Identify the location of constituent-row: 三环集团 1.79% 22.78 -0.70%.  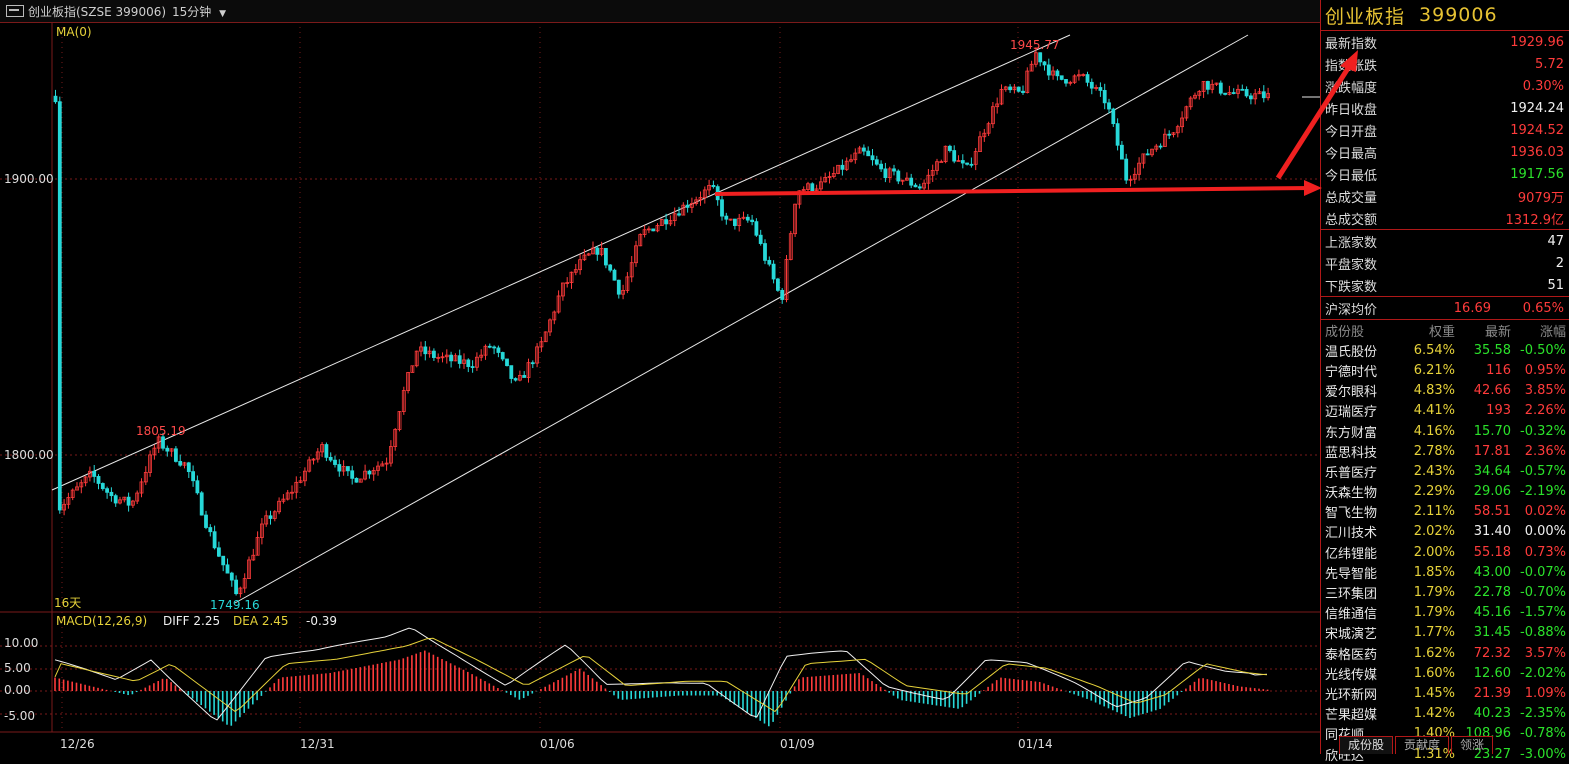
(1445, 592).